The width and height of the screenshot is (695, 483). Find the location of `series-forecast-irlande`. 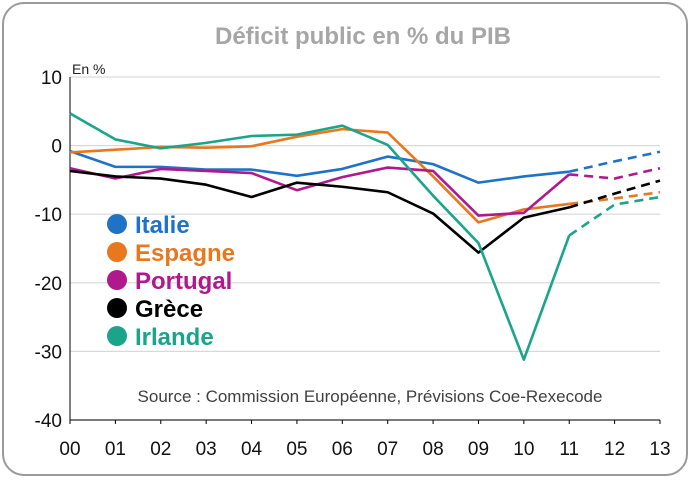

series-forecast-irlande is located at coordinates (614, 216).